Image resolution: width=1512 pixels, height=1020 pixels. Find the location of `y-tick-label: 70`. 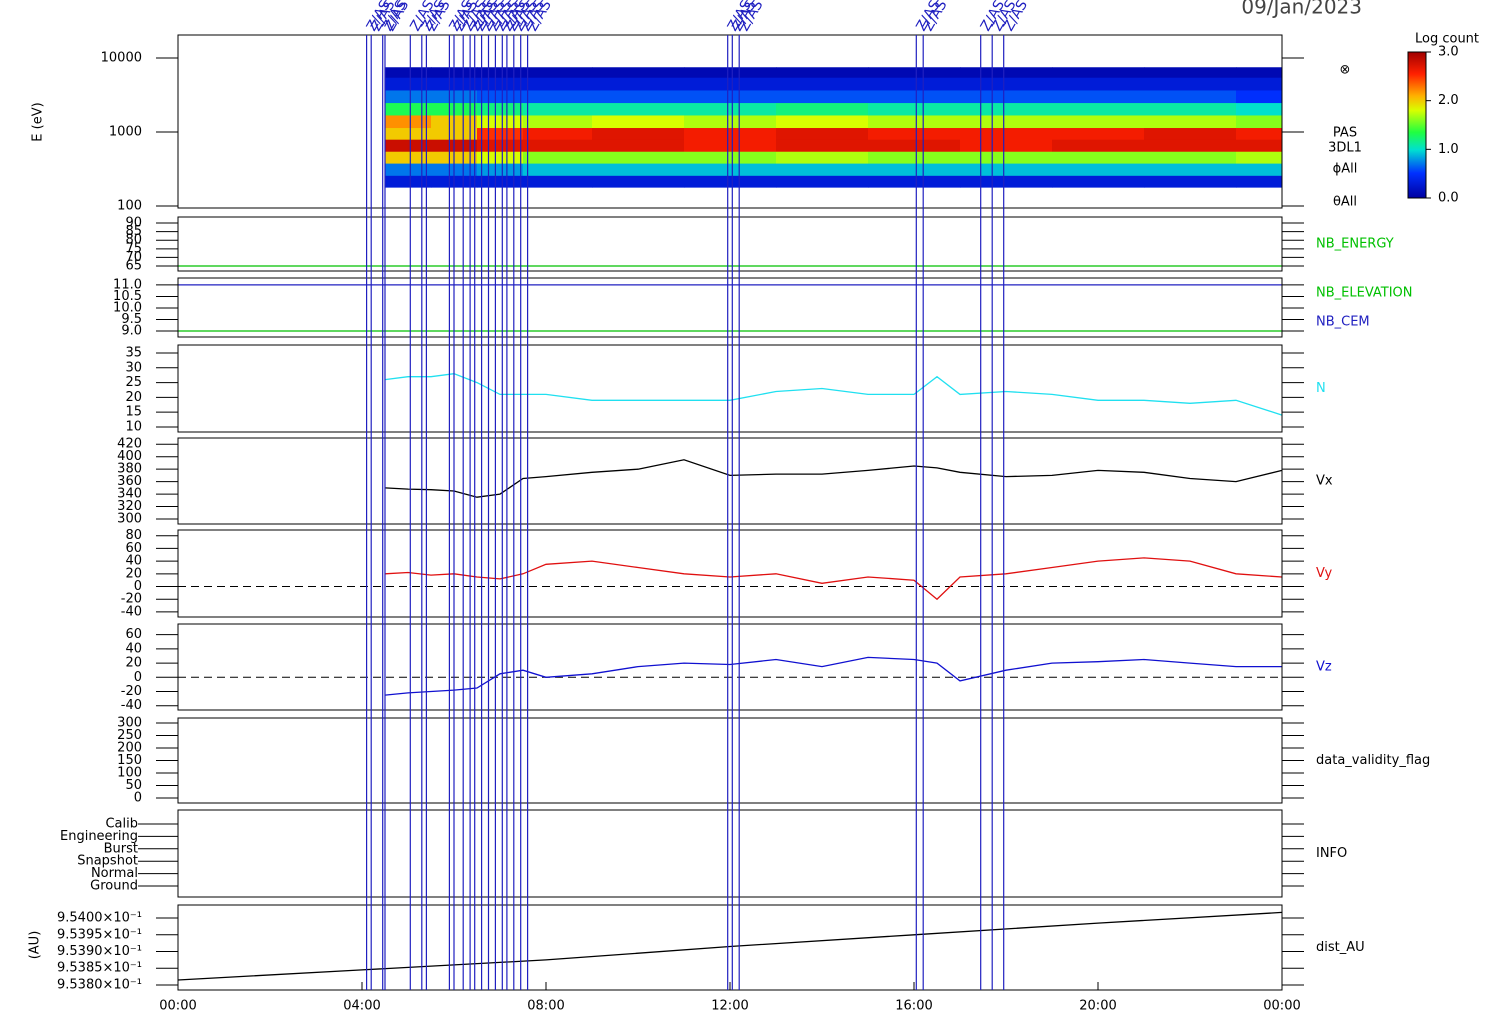

y-tick-label: 70 is located at coordinates (133, 257).